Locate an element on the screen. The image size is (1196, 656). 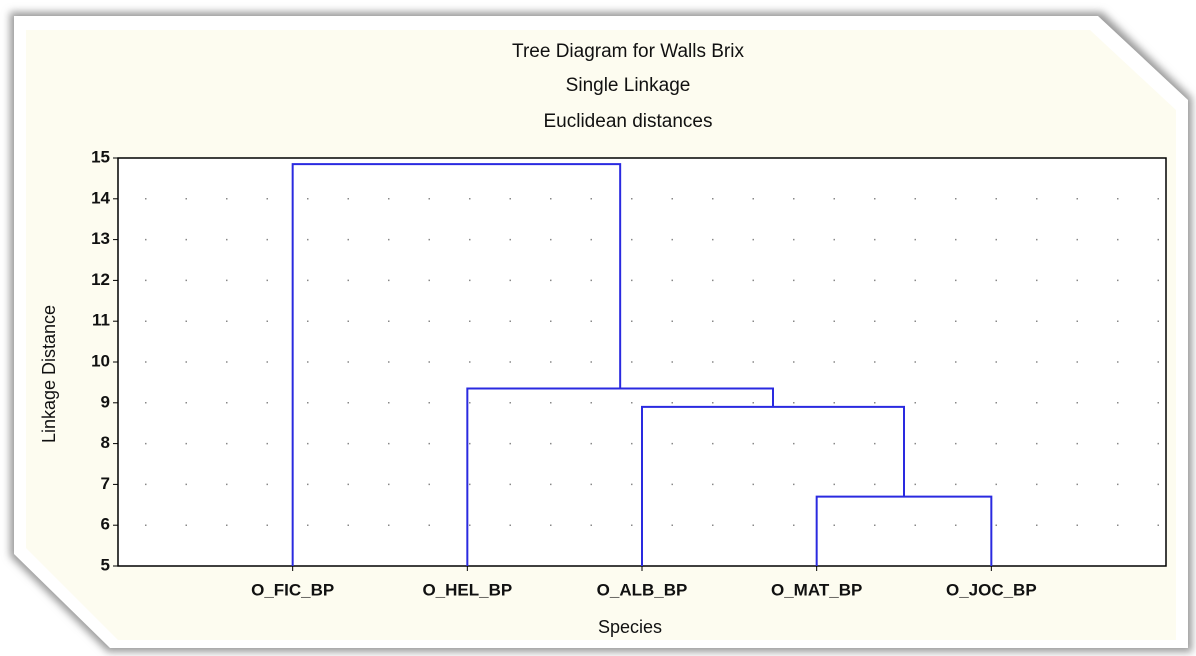
y-tick-label: 7 is located at coordinates (105, 483).